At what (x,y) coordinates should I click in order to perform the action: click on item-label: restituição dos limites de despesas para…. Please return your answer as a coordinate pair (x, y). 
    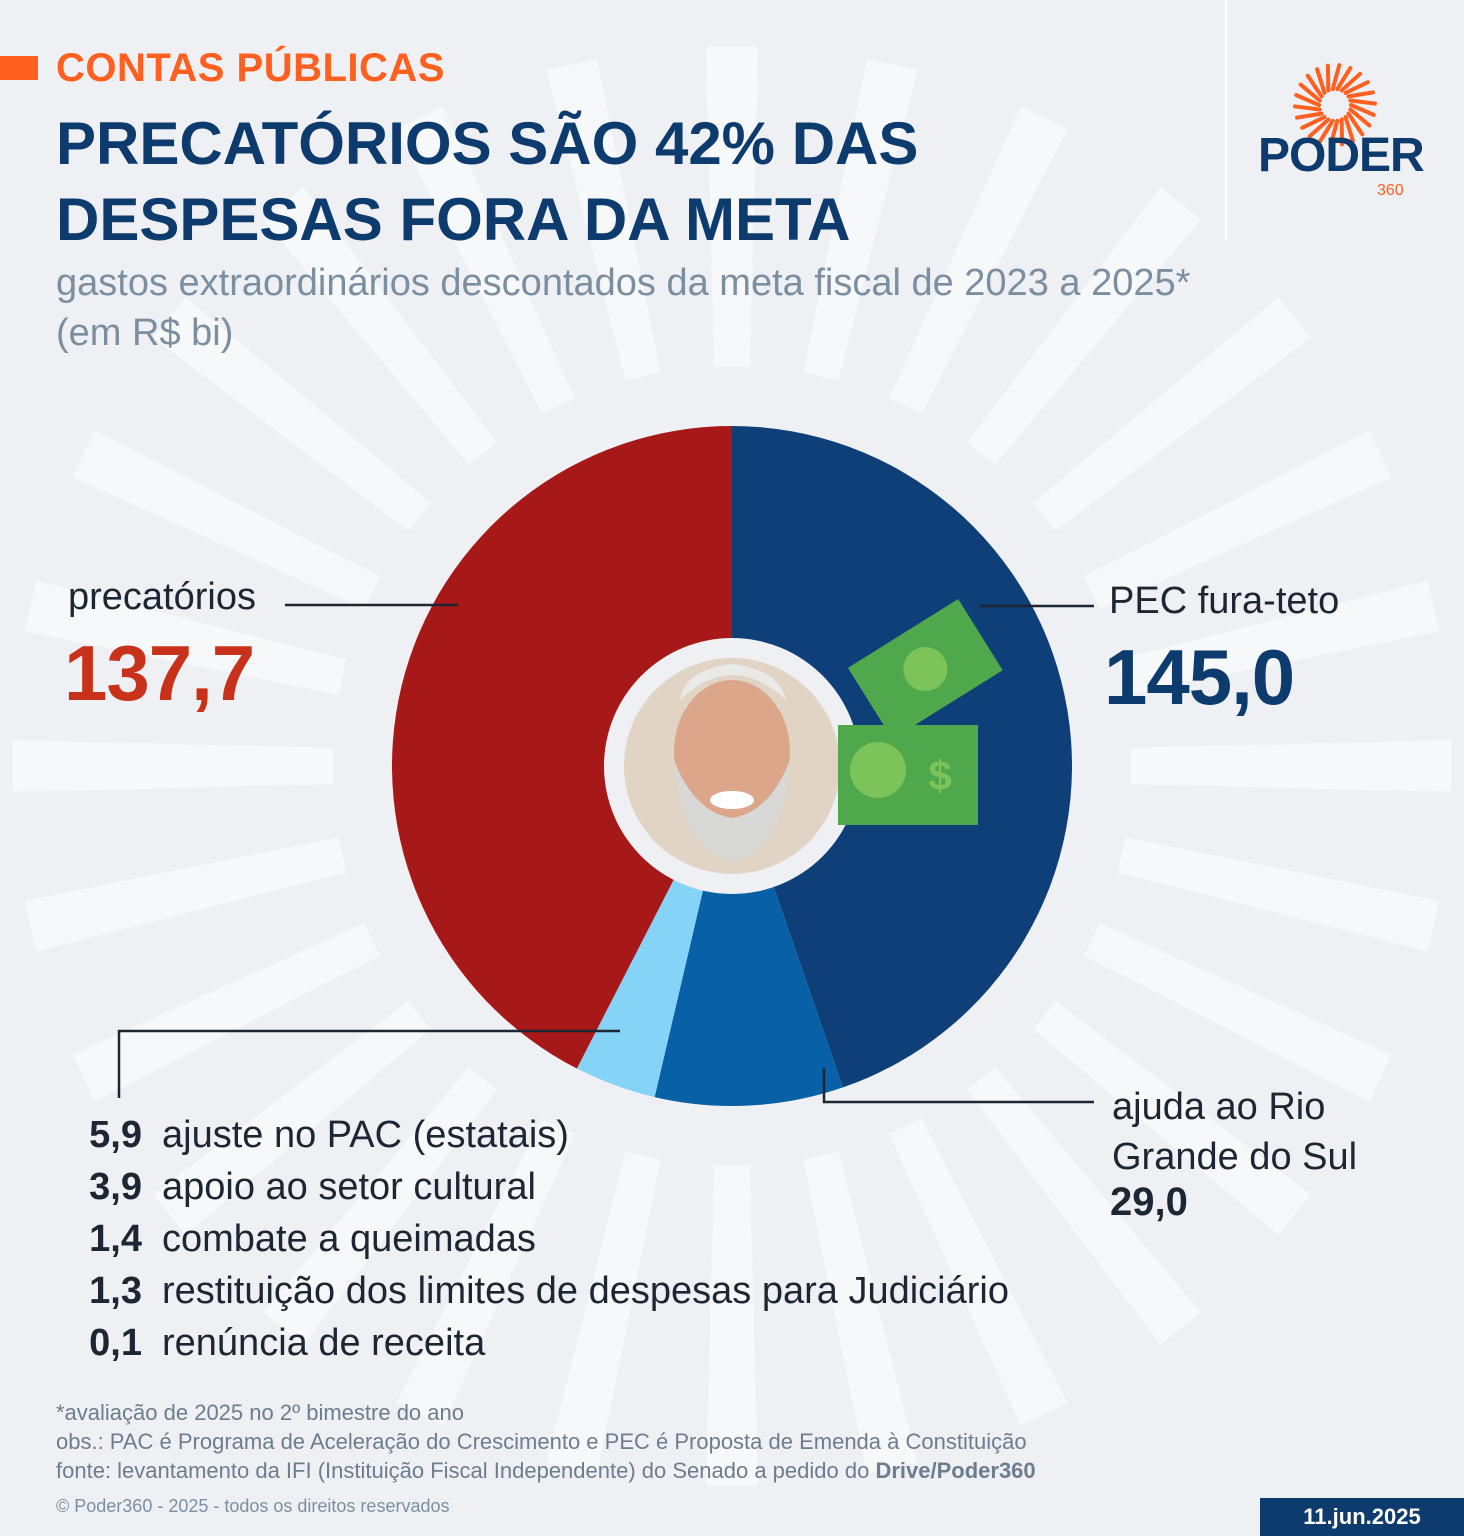
    Looking at the image, I should click on (585, 1291).